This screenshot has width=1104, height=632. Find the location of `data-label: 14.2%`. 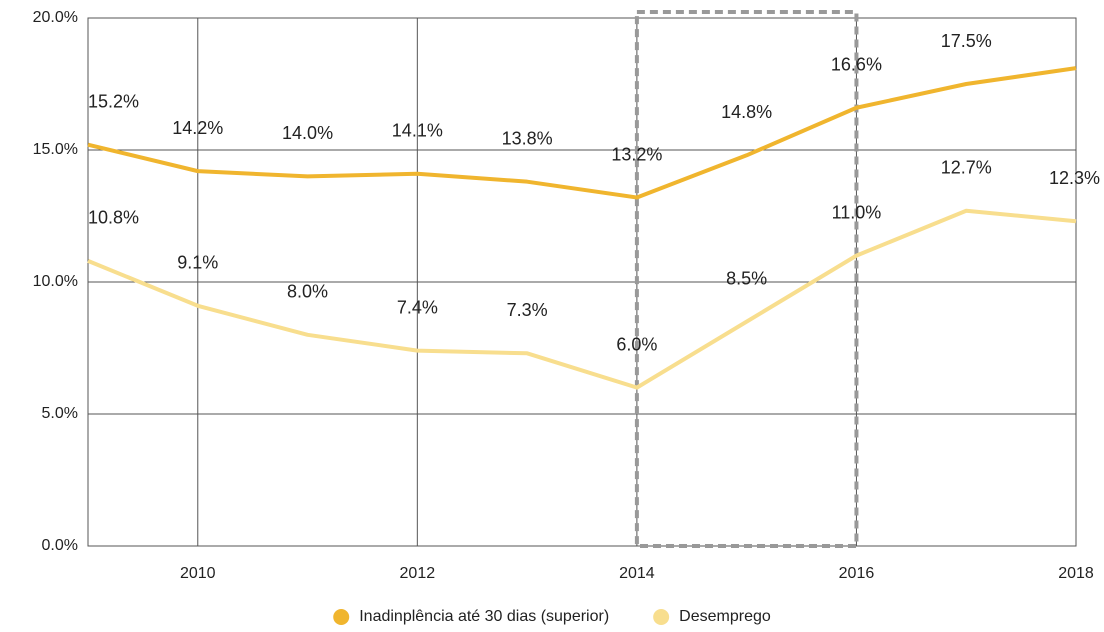

data-label: 14.2% is located at coordinates (197, 128).